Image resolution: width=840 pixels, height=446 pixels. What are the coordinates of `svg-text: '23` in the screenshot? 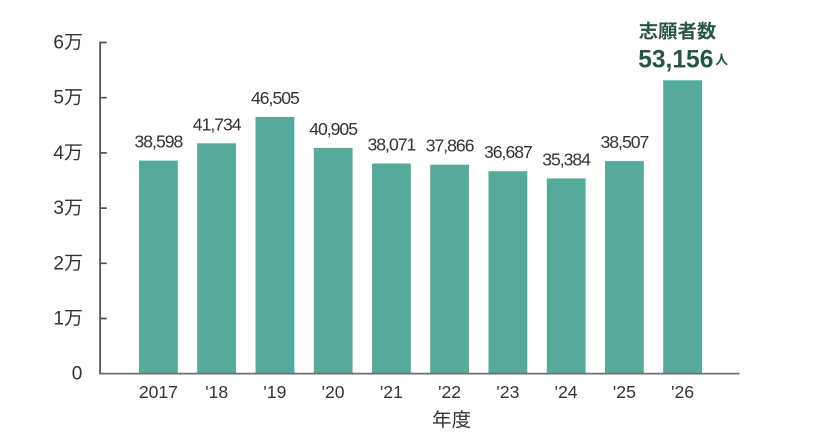 It's located at (507, 392).